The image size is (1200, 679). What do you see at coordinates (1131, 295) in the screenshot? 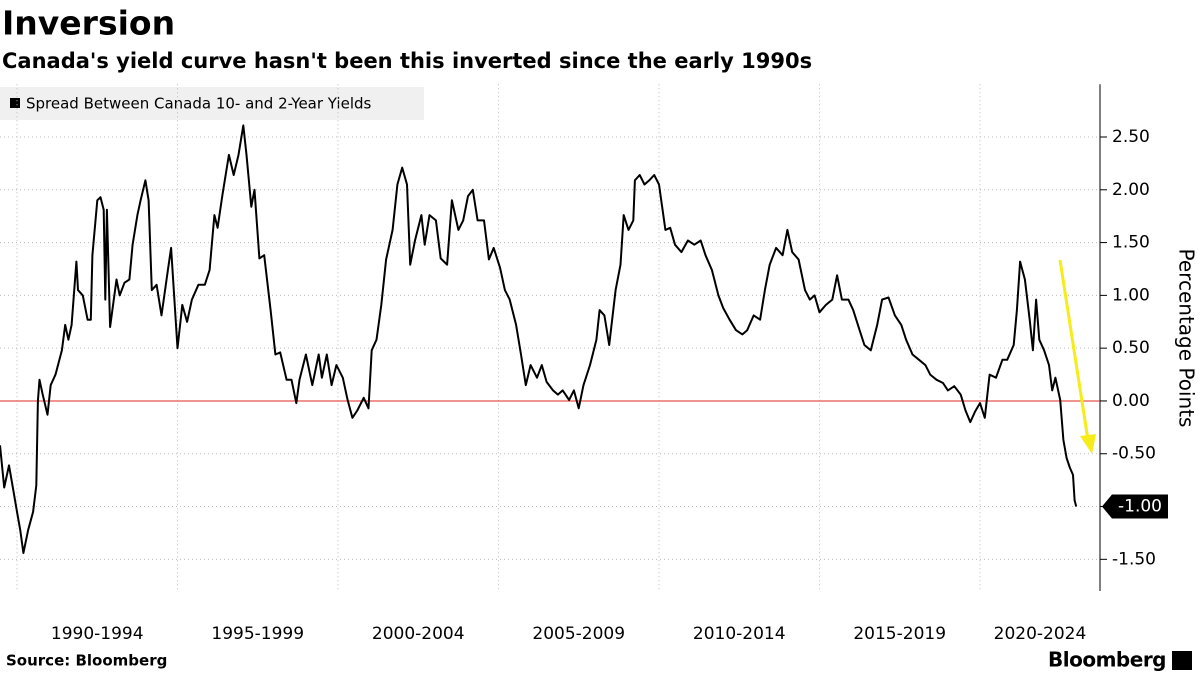
I see `y-tick-label: 1.00` at bounding box center [1131, 295].